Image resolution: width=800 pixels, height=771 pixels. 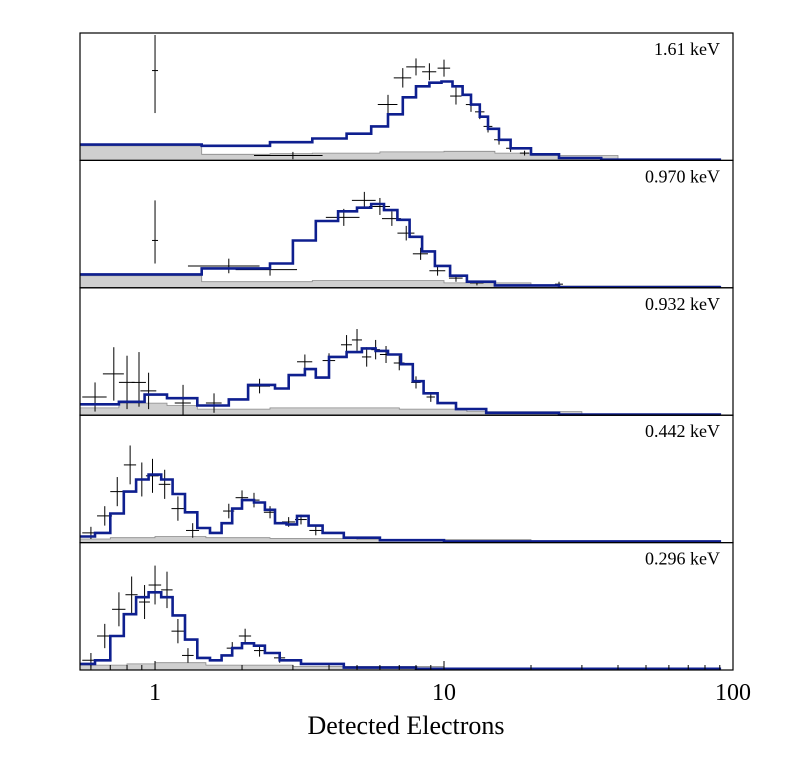 What do you see at coordinates (682, 559) in the screenshot?
I see `panel-energy-label: 0.296 keV` at bounding box center [682, 559].